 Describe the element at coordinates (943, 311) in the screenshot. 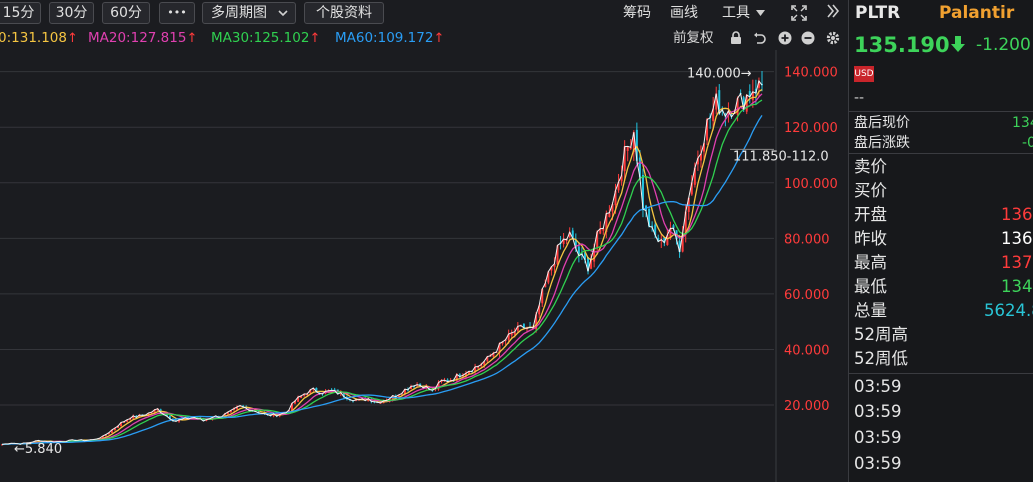

I see `volume-row: 总量 5624.8` at that location.